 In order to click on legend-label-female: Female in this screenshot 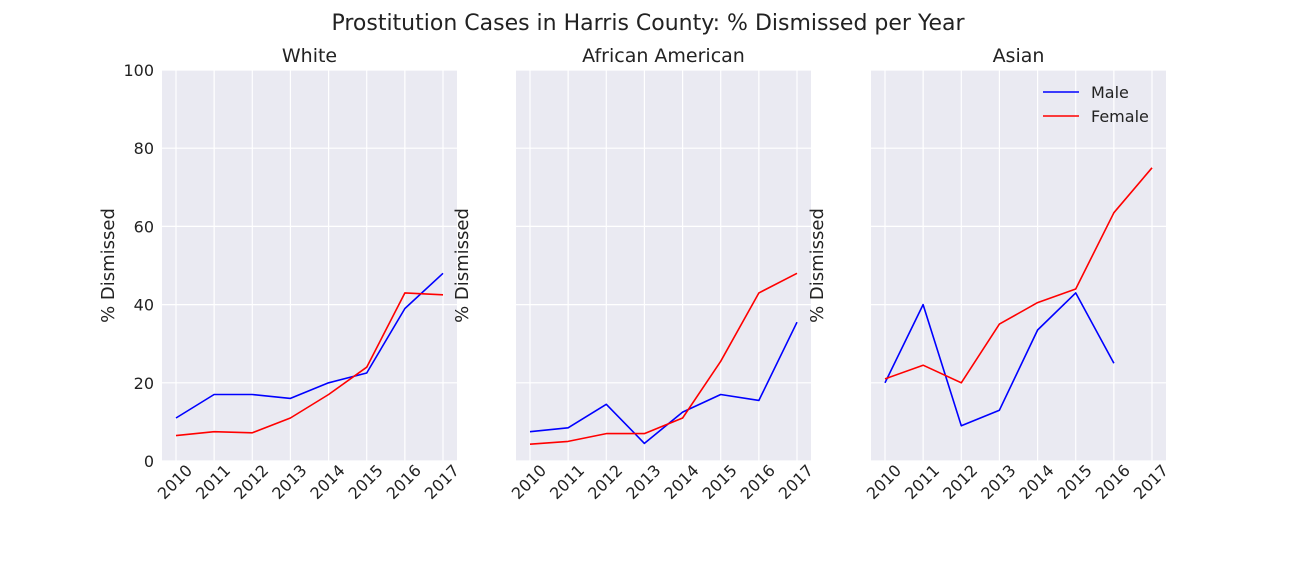, I will do `click(1120, 116)`.